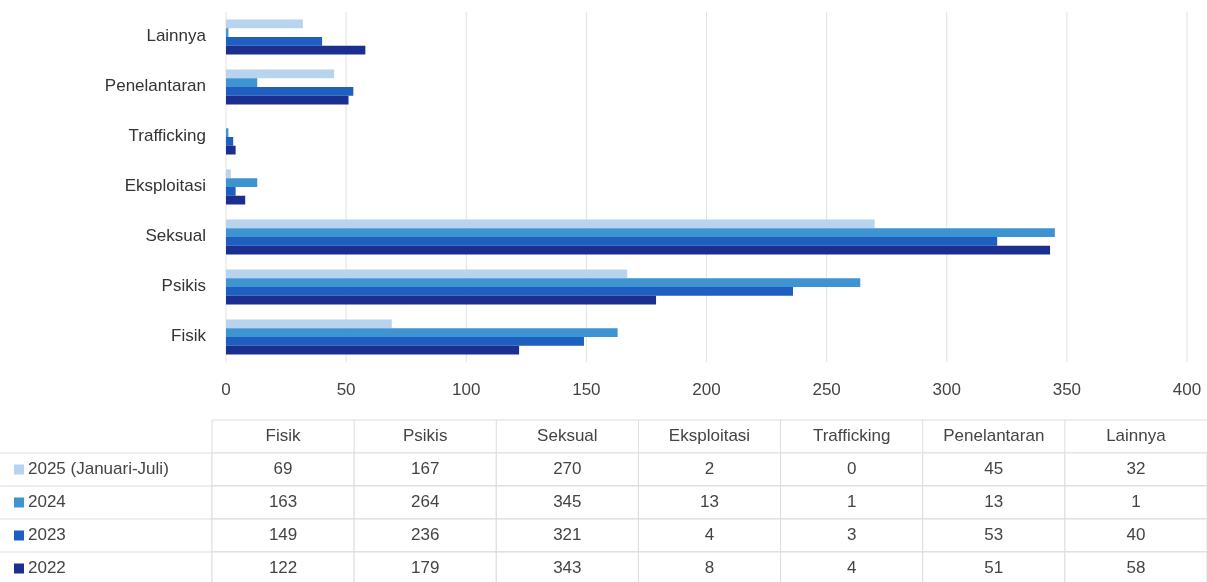 The width and height of the screenshot is (1207, 582). I want to click on data-label: 0, so click(851, 468).